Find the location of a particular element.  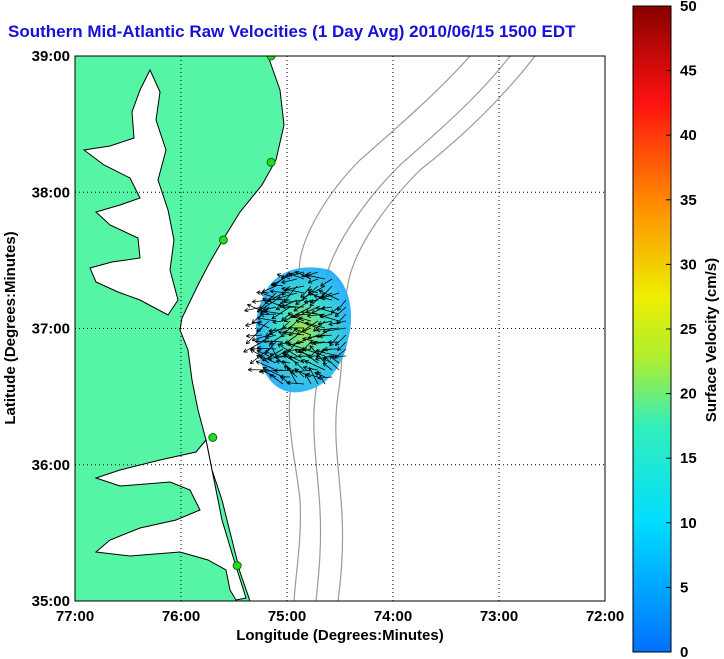

radar-stations is located at coordinates (242, 313).